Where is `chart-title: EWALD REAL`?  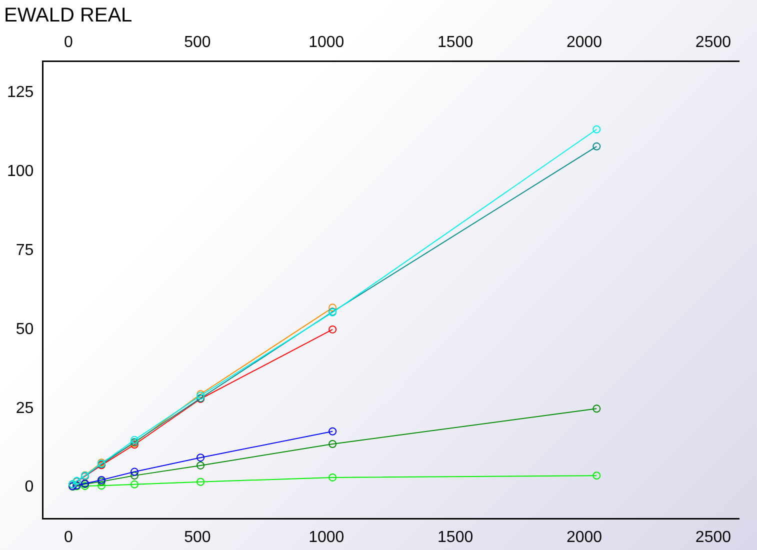 chart-title: EWALD REAL is located at coordinates (68, 15).